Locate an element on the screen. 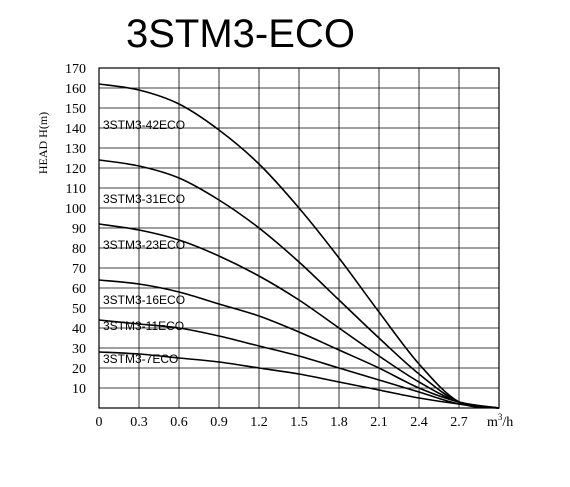 This screenshot has height=487, width=570. x-tick-label: 1.8 is located at coordinates (339, 422).